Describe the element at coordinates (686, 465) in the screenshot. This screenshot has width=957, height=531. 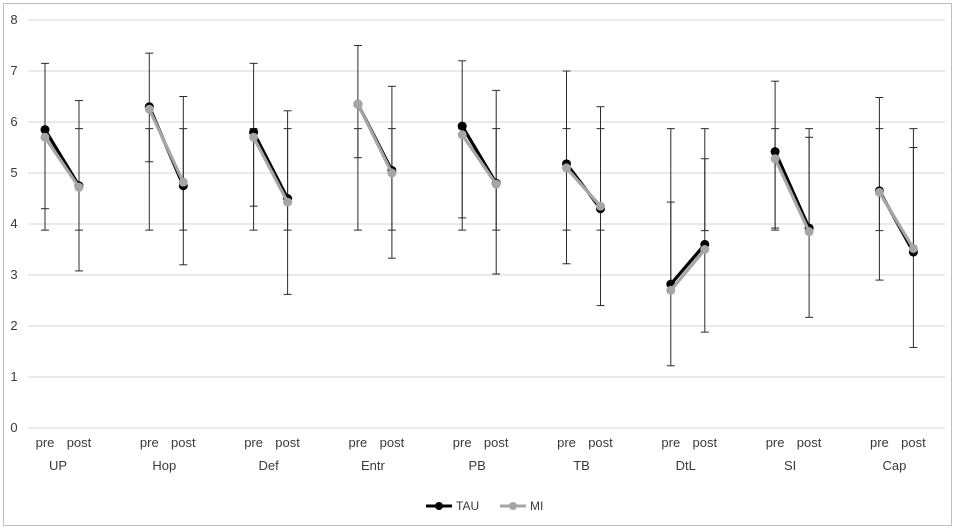
I see `group-label: DtL` at that location.